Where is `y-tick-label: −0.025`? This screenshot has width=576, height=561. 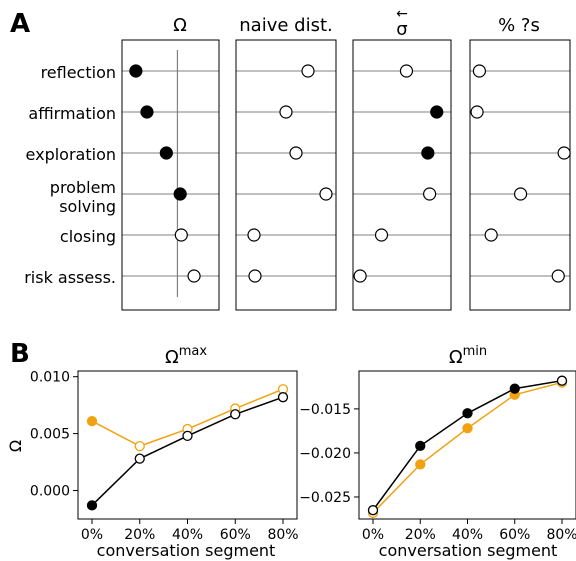
y-tick-label: −0.025 is located at coordinates (325, 498).